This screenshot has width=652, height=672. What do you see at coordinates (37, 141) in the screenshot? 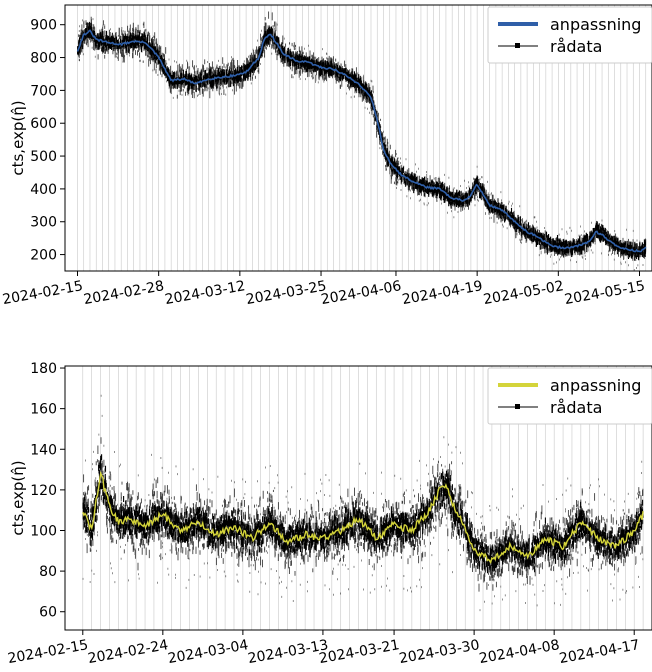
I see `y-axis: 200 300 400 500 600 700 800 900 cts,exp(η̂)` at bounding box center [37, 141].